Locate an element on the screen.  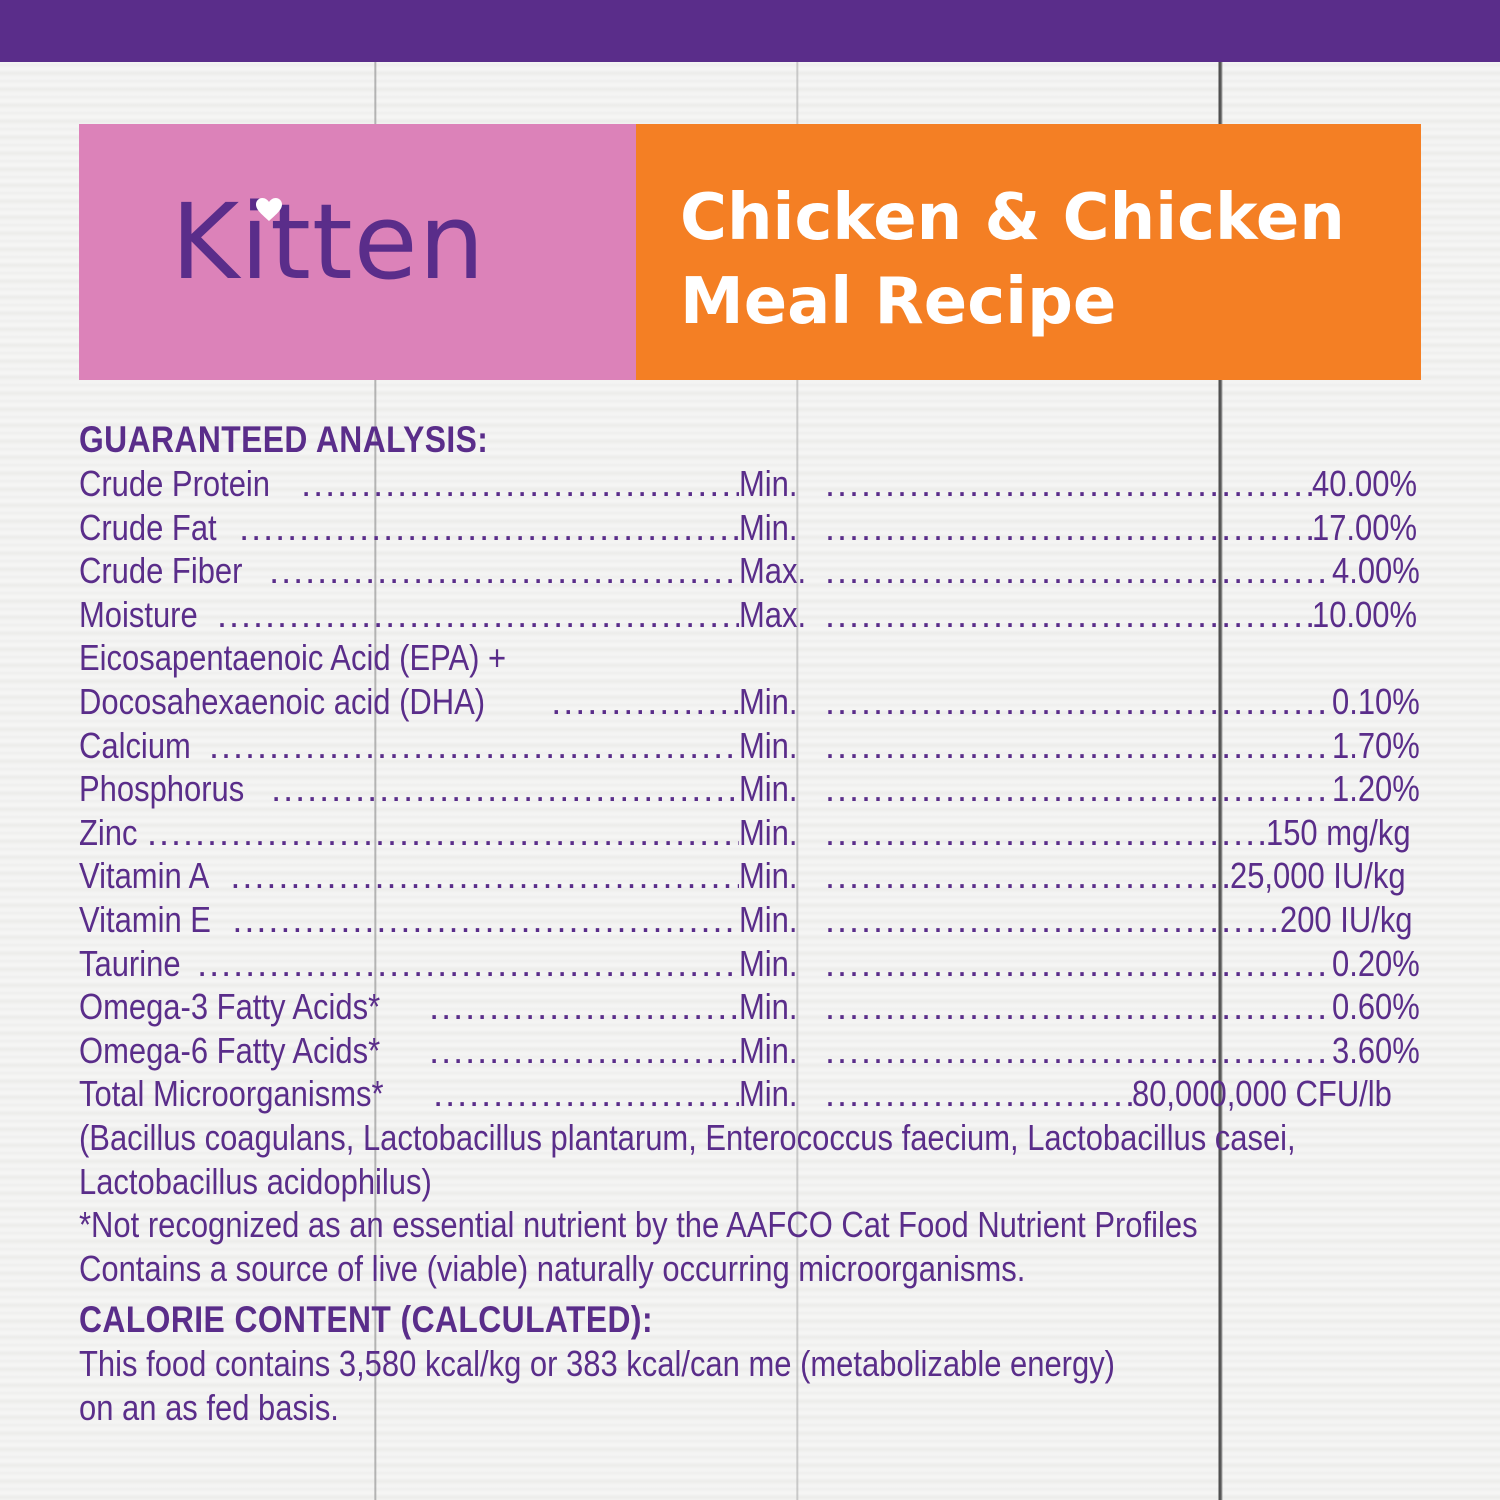
nutrient-value: 0.60% is located at coordinates (1375, 1007).